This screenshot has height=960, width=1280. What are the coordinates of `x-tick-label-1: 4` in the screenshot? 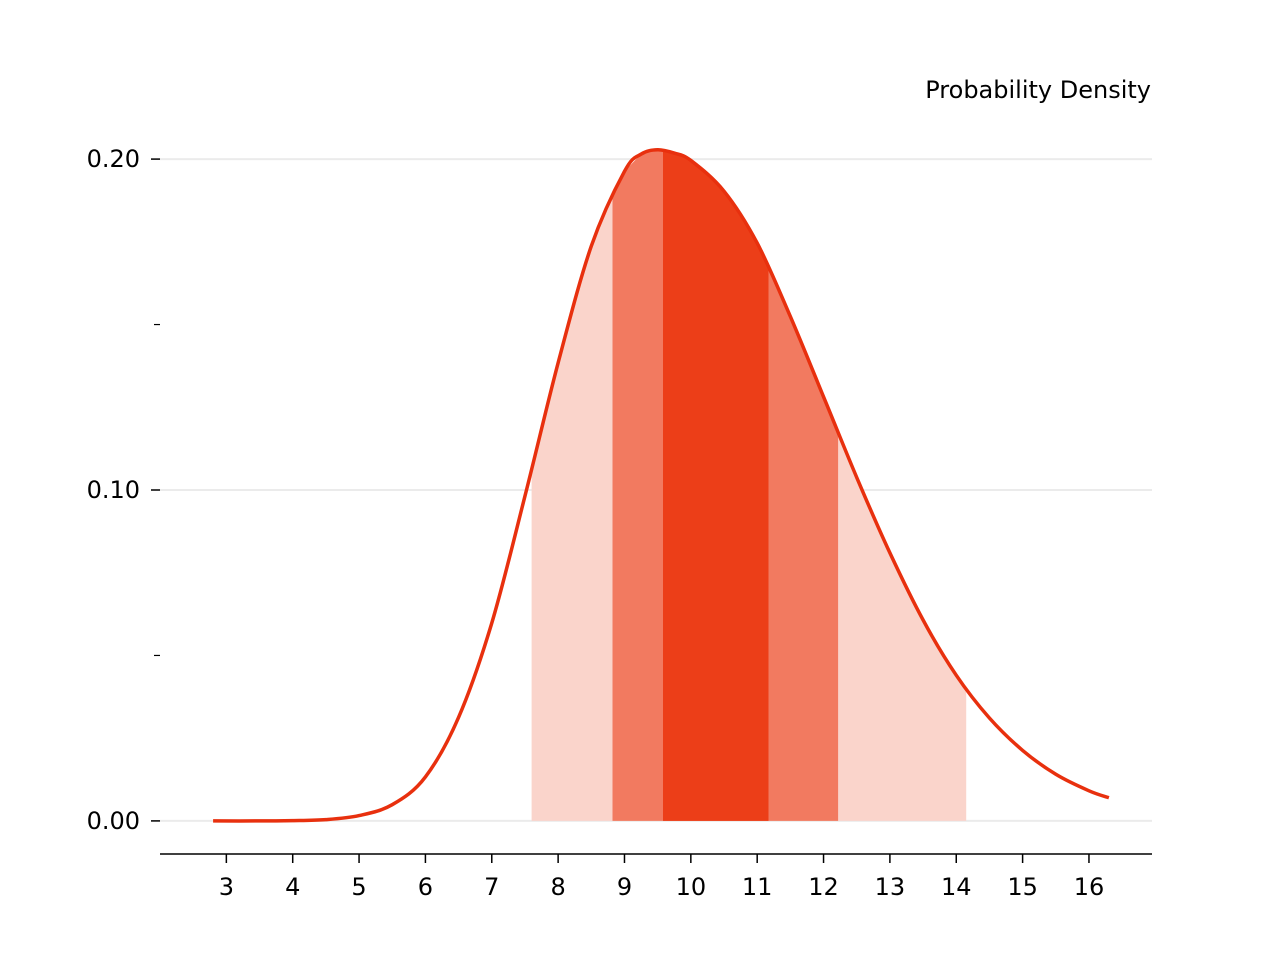 It's located at (292, 887).